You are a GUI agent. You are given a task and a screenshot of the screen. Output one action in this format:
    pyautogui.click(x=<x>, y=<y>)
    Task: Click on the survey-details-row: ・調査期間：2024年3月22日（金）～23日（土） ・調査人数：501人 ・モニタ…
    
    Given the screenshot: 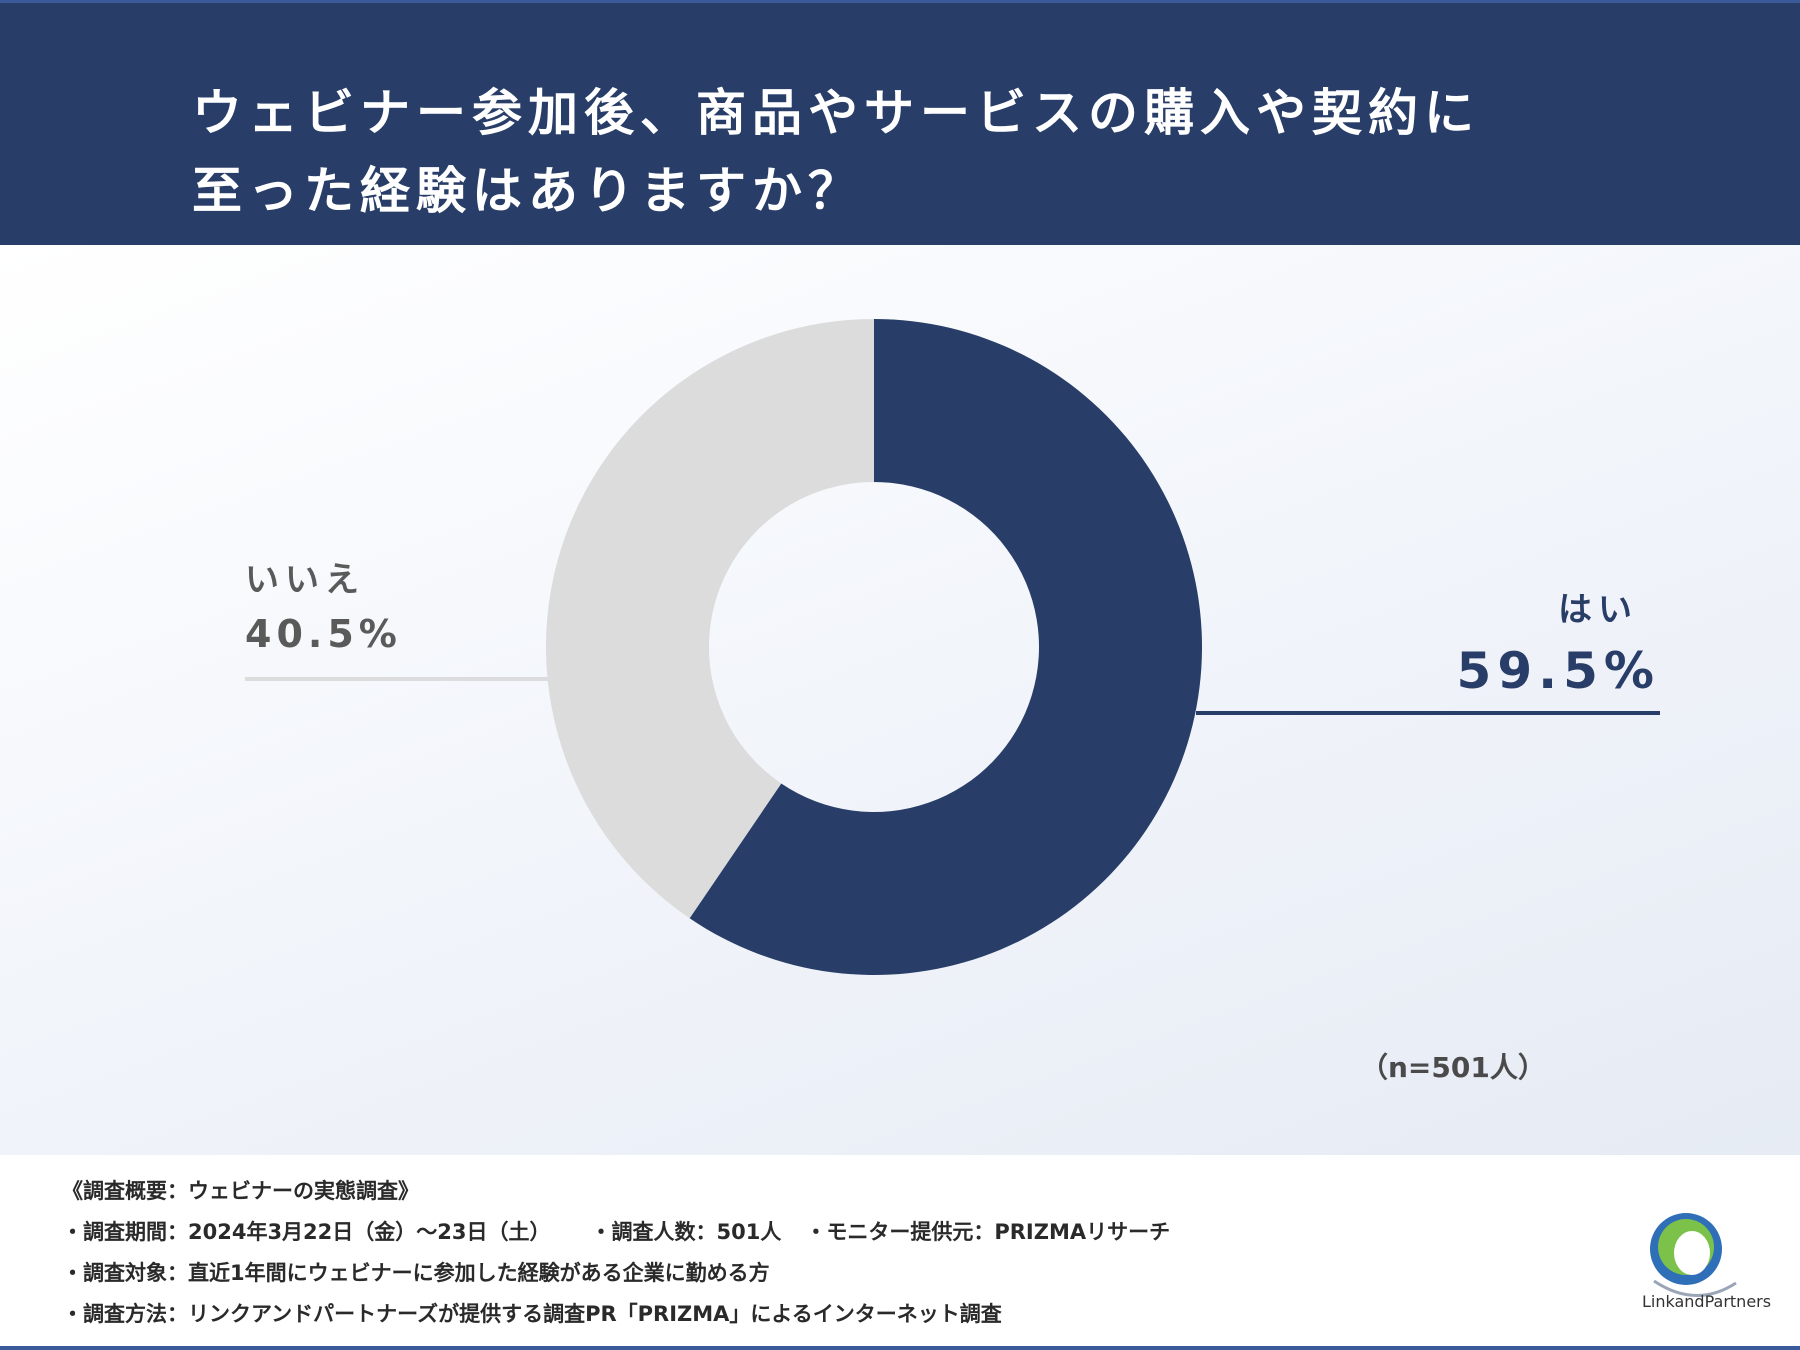 What is the action you would take?
    pyautogui.click(x=616, y=1231)
    